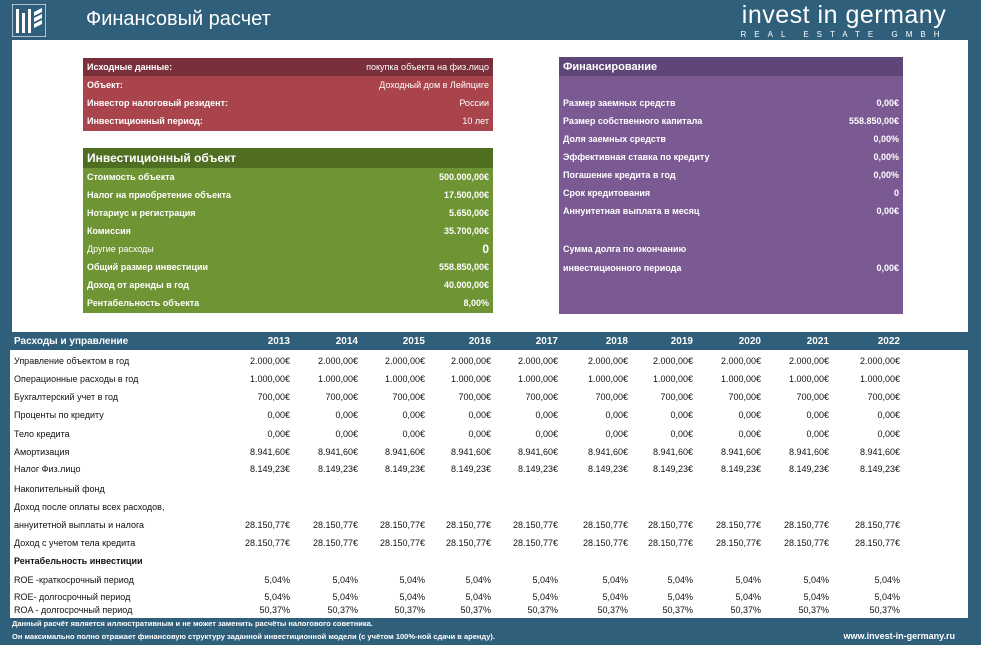  What do you see at coordinates (886, 157) in the screenshot?
I see `financing-value: 0,00%` at bounding box center [886, 157].